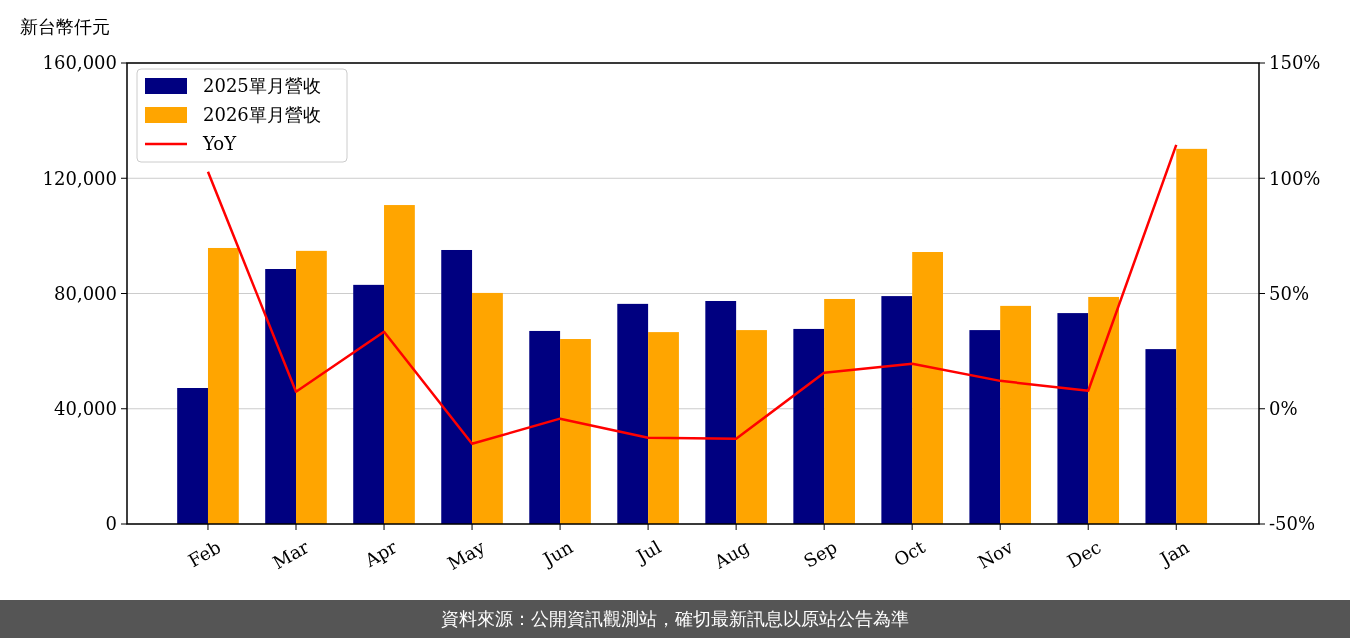 This screenshot has width=1350, height=638. What do you see at coordinates (111, 524) in the screenshot?
I see `y-tick-label: 0` at bounding box center [111, 524].